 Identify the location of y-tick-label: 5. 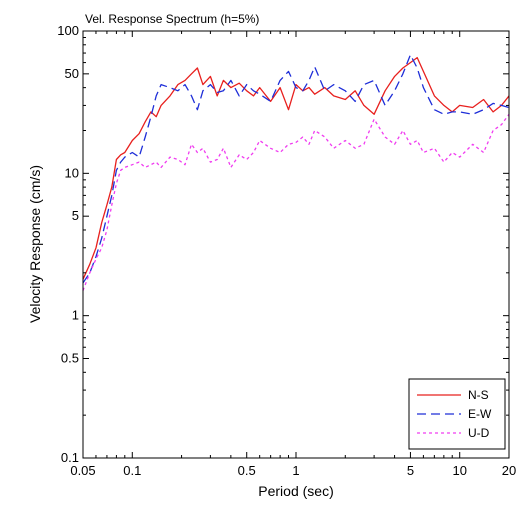
(75, 215).